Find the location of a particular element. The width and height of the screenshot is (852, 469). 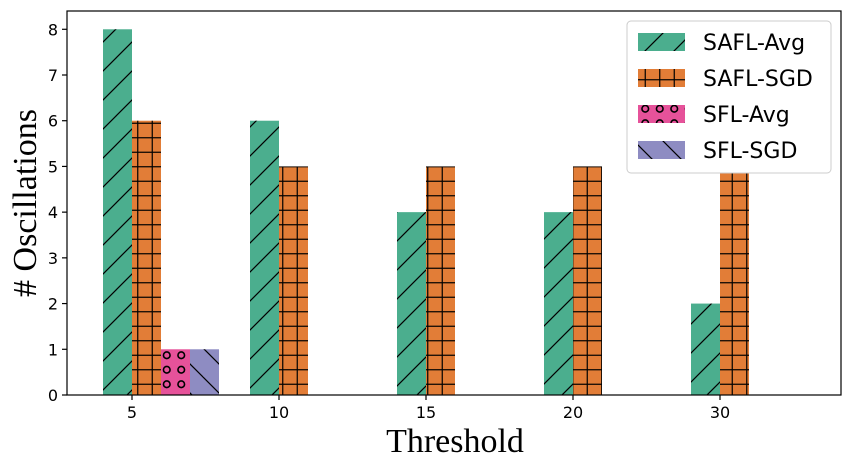

y-axis: 0 1 2 3 4 5 6 7 8 is located at coordinates (57, 212).